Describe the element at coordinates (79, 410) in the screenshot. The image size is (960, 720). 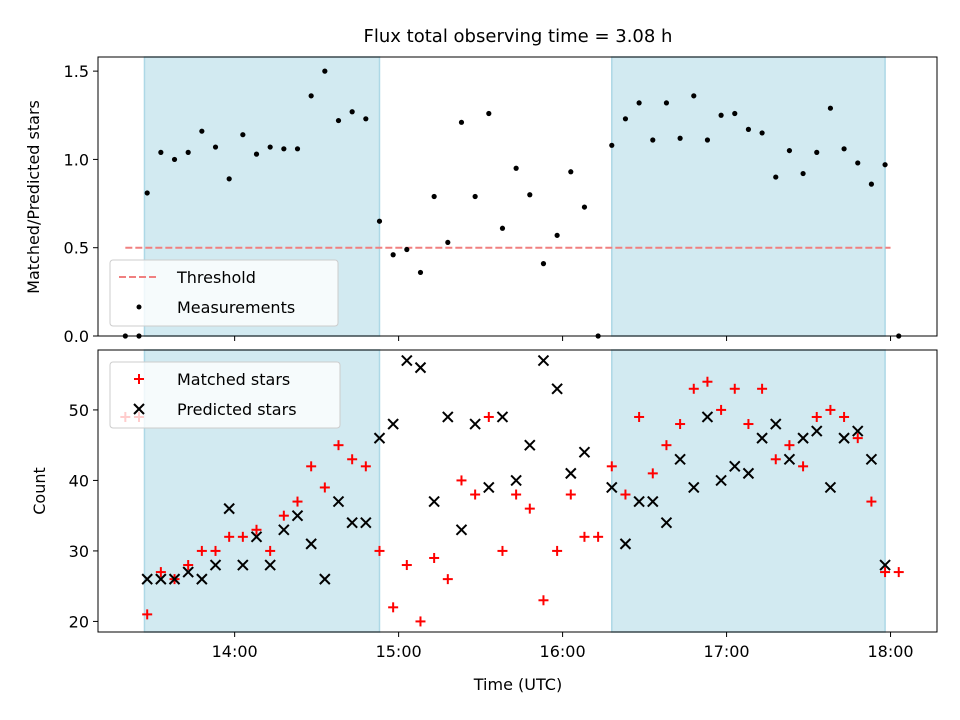
I see `y-tick-label: 50` at that location.